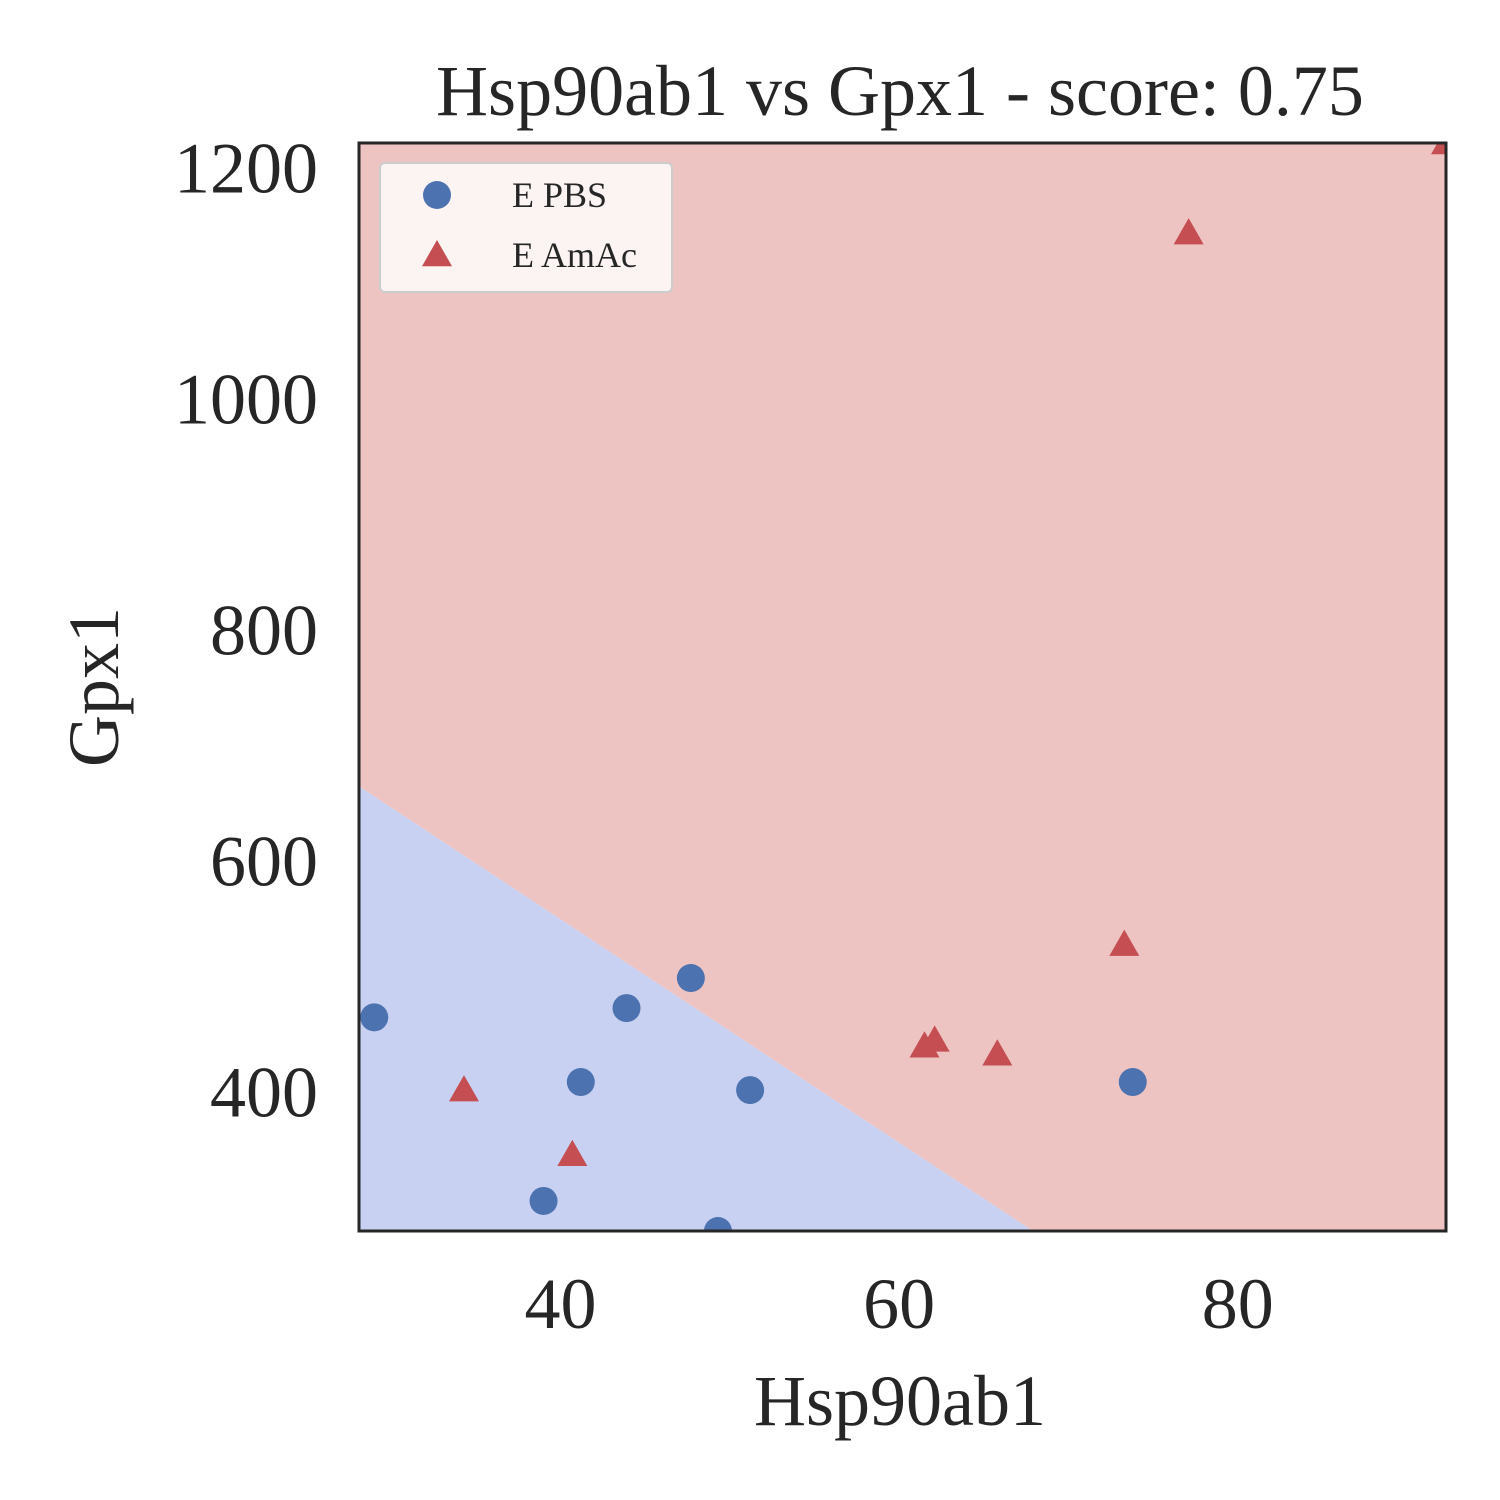 Image resolution: width=1500 pixels, height=1500 pixels. Describe the element at coordinates (559, 195) in the screenshot. I see `legend-label-0: E PBS` at that location.